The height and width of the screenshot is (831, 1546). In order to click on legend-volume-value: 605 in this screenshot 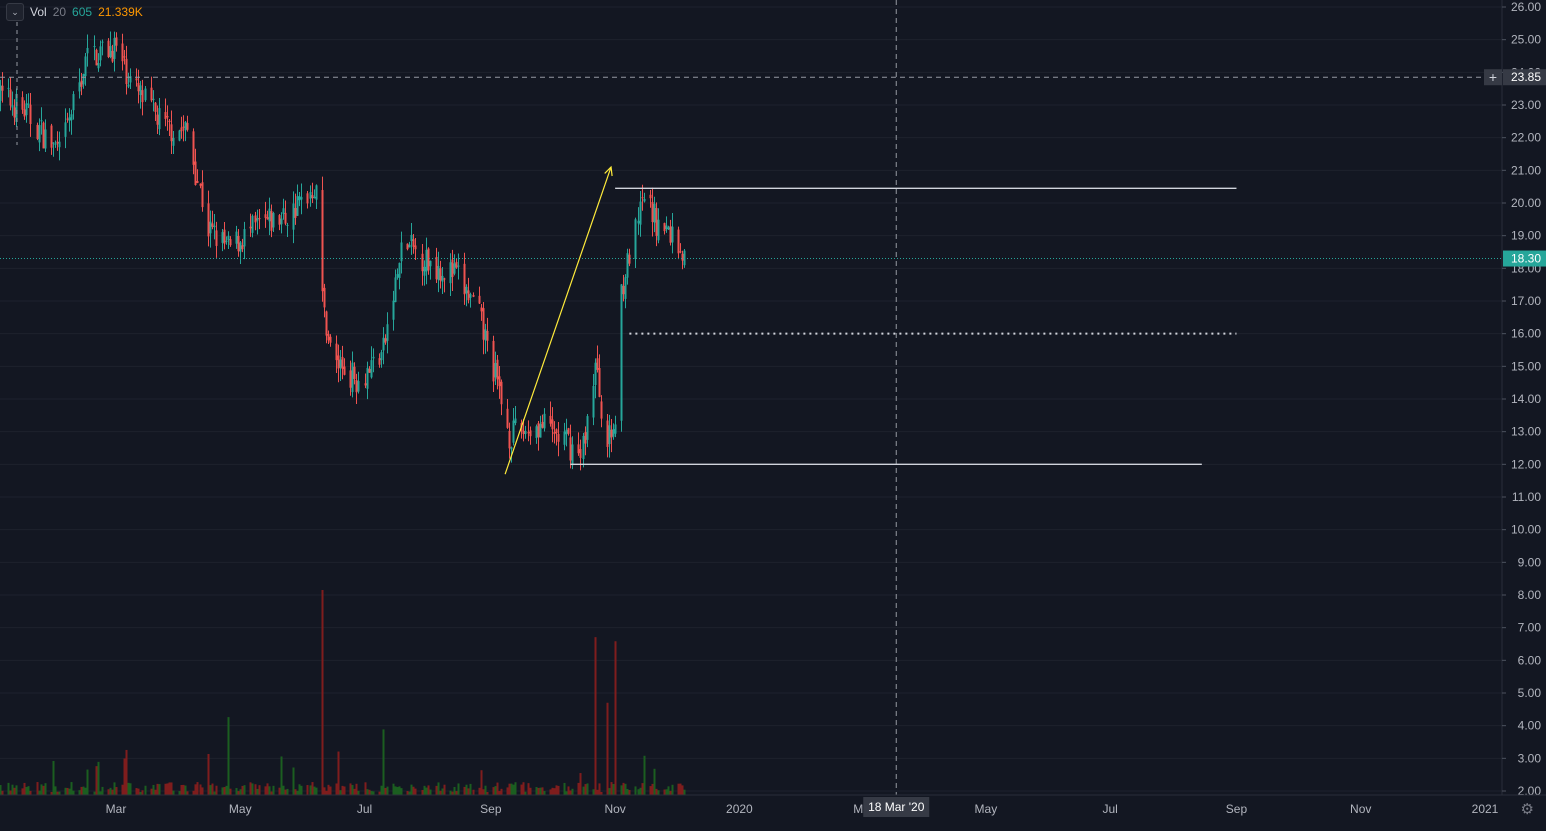, I will do `click(82, 12)`.